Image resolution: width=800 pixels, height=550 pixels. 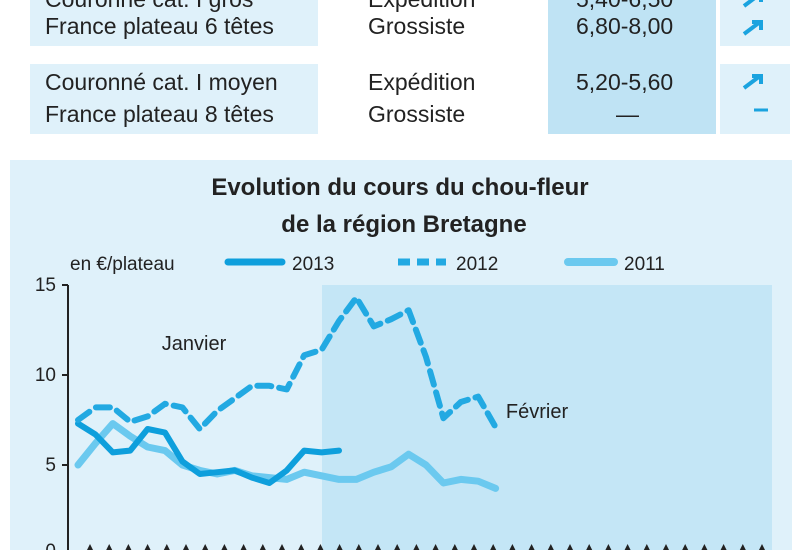 What do you see at coordinates (122, 264) in the screenshot?
I see `unit-label: en €/plateau` at bounding box center [122, 264].